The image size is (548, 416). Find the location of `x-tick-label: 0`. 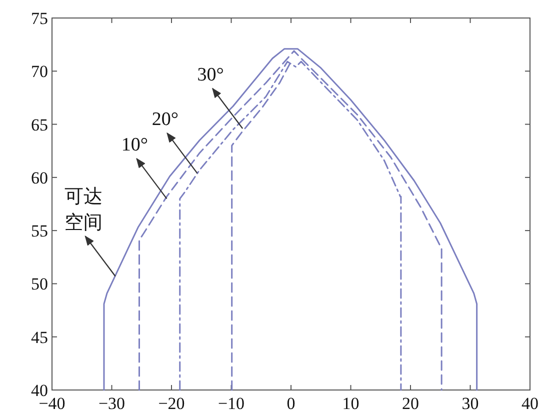

x-tick-label: 0 is located at coordinates (291, 403).